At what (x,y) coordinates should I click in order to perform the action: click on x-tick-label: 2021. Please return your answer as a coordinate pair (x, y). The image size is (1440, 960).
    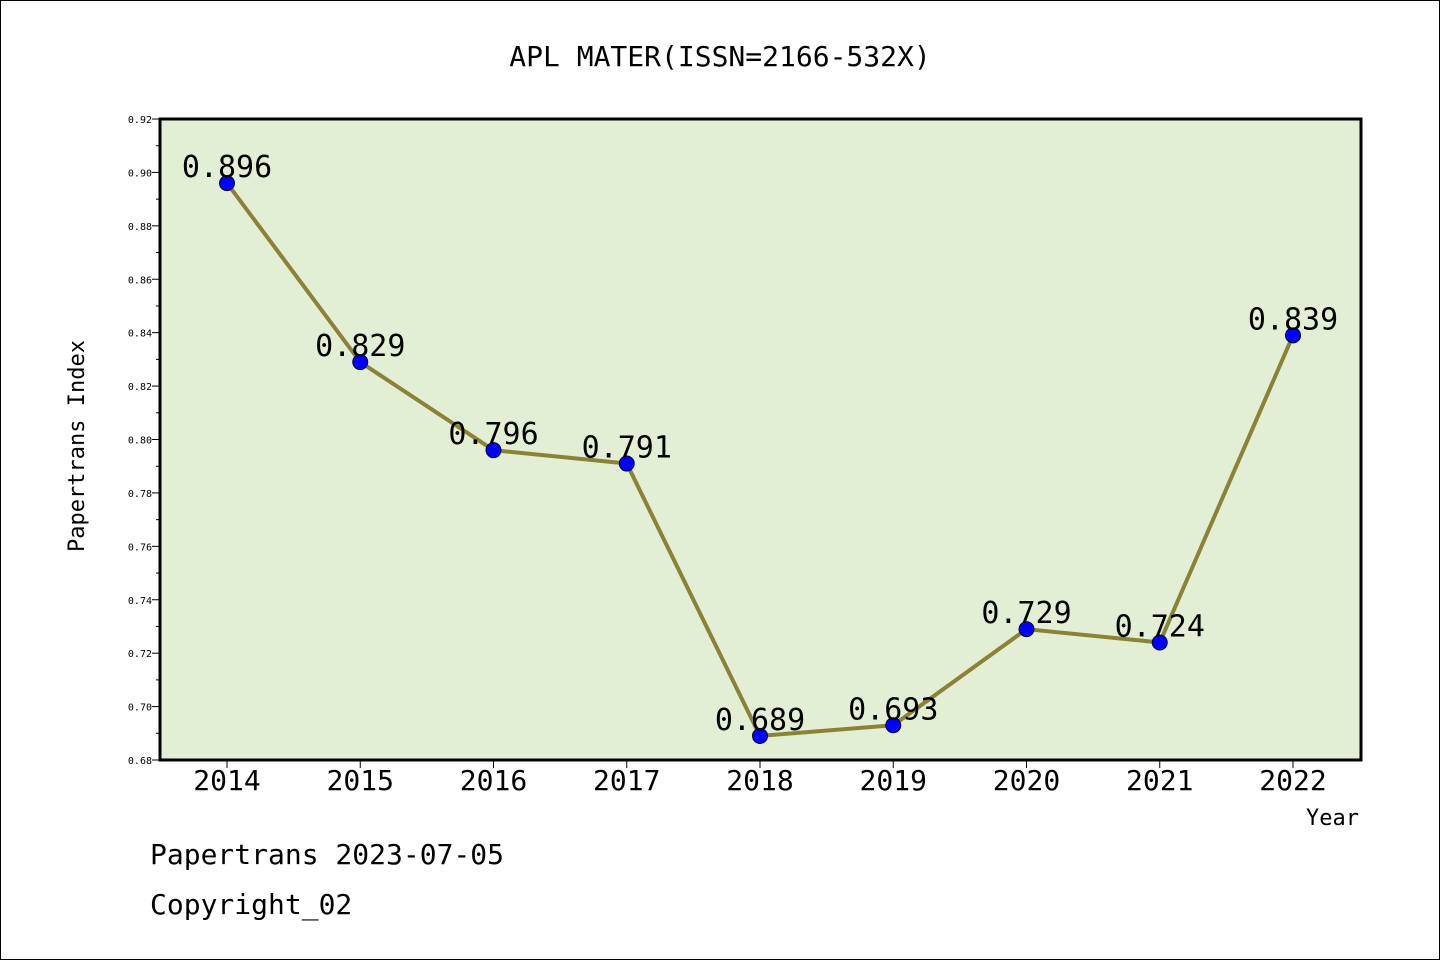
    Looking at the image, I should click on (1159, 780).